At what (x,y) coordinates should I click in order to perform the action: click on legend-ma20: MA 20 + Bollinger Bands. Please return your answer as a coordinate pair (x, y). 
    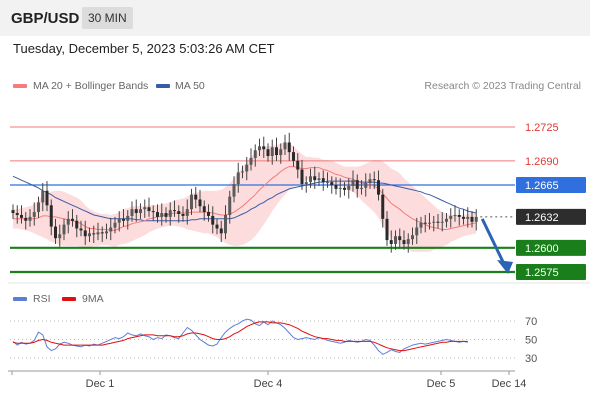
    Looking at the image, I should click on (91, 86).